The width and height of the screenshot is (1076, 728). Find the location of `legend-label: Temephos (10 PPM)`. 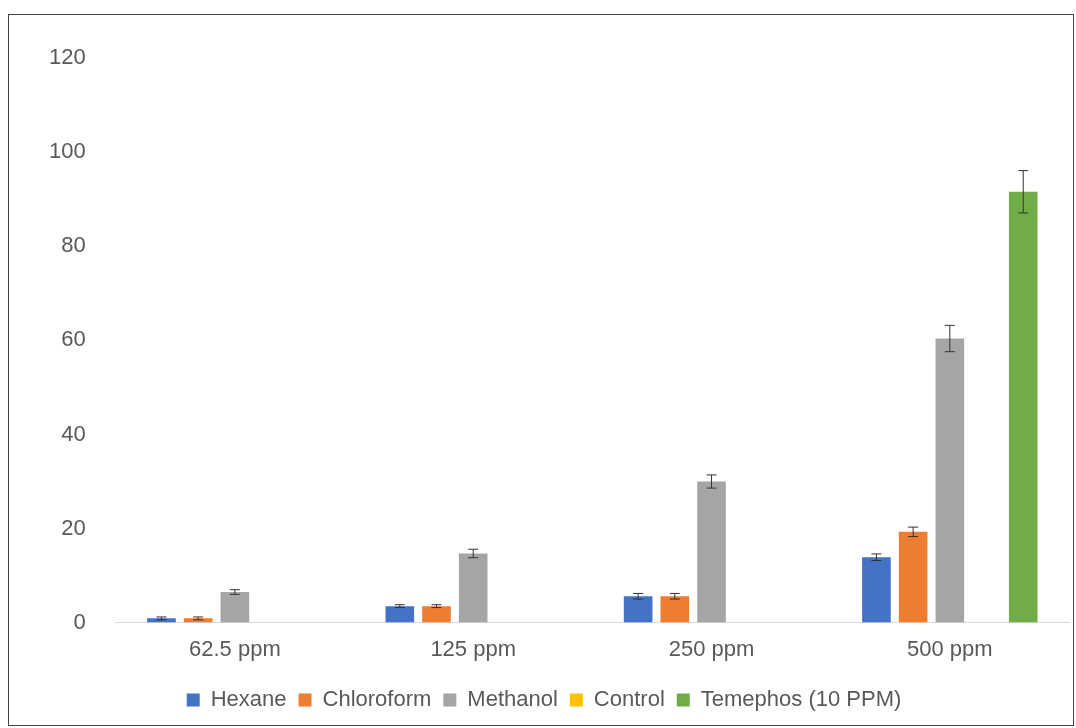

legend-label: Temephos (10 PPM) is located at coordinates (801, 699).